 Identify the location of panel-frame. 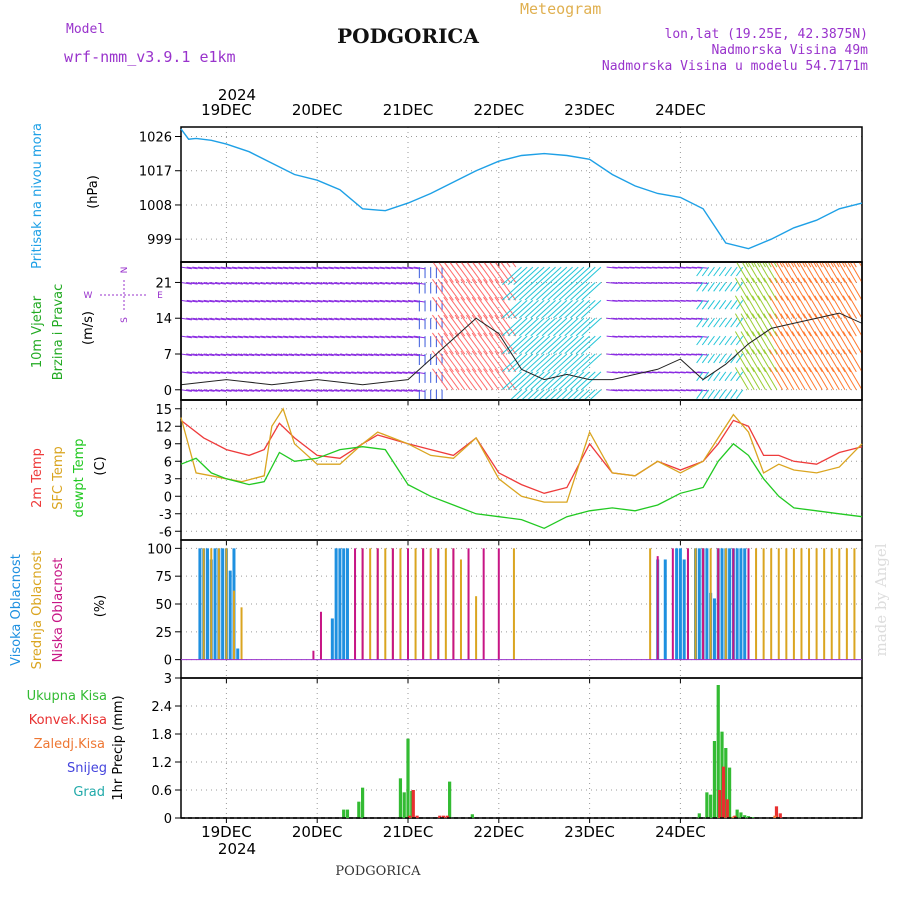
(521, 748).